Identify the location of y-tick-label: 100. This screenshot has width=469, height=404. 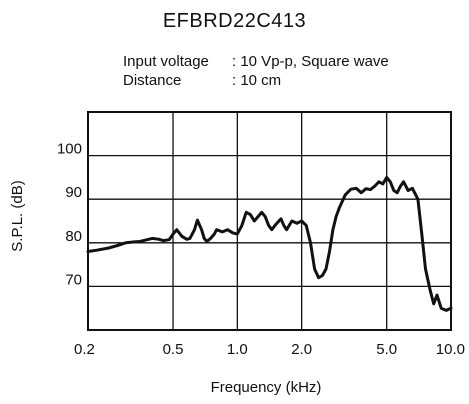
(69, 149).